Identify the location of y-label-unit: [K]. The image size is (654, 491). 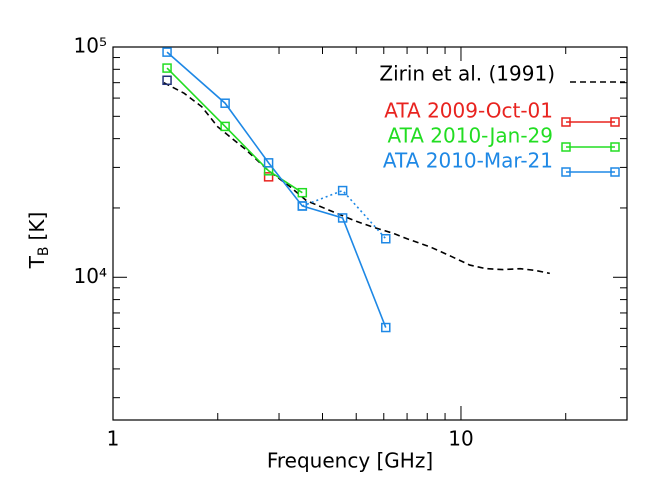
(37, 226).